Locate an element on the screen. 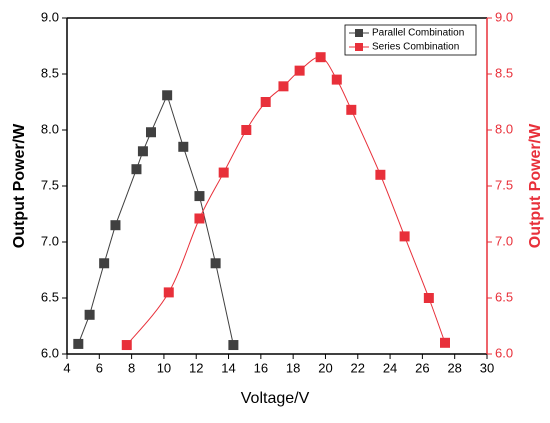  x-tick-label: 26 is located at coordinates (422, 367).